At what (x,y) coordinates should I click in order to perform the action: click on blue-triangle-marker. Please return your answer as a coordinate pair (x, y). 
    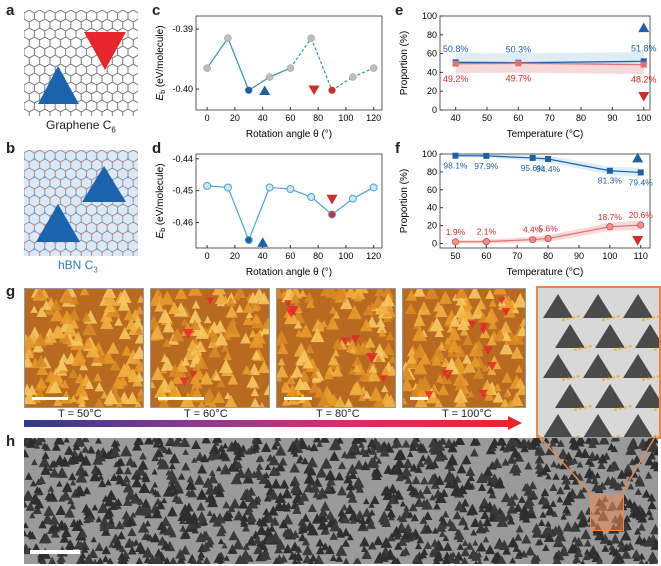
    Looking at the image, I should click on (644, 27).